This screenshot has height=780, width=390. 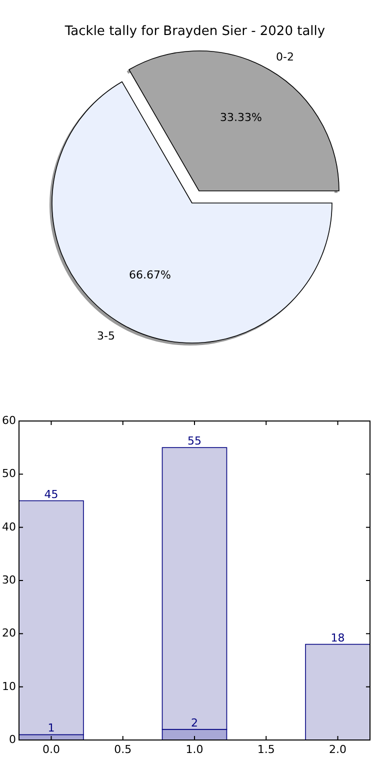 I want to click on y-tick-label: 10, so click(x=9, y=686).